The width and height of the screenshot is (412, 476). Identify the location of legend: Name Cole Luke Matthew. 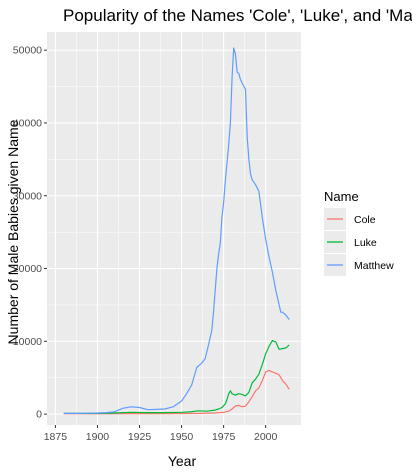
(359, 232).